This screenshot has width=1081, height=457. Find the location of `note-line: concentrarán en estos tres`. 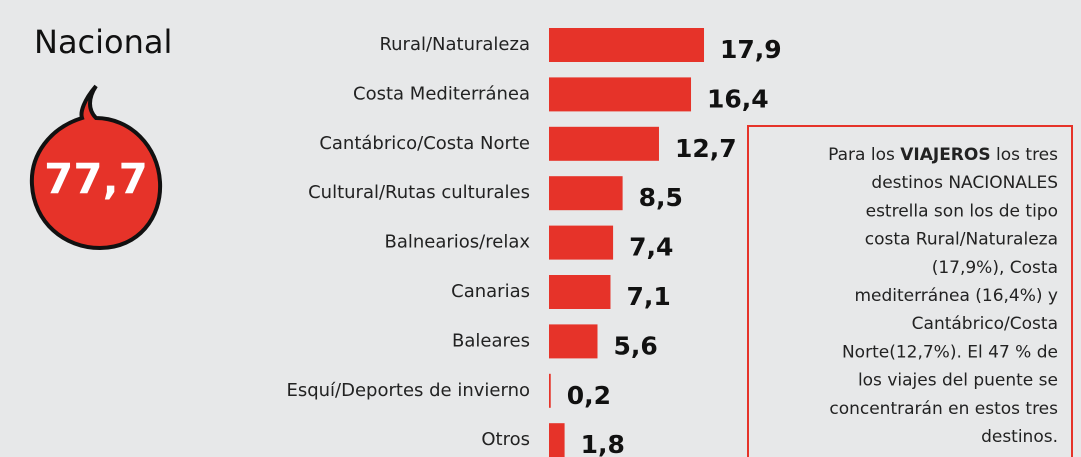

note-line: concentrarán en estos tres is located at coordinates (943, 409).